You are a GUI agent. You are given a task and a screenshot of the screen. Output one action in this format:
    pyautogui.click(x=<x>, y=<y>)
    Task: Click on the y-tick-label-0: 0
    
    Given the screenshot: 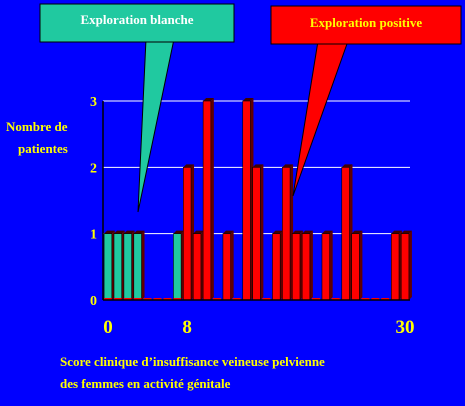 What is the action you would take?
    pyautogui.click(x=93, y=301)
    